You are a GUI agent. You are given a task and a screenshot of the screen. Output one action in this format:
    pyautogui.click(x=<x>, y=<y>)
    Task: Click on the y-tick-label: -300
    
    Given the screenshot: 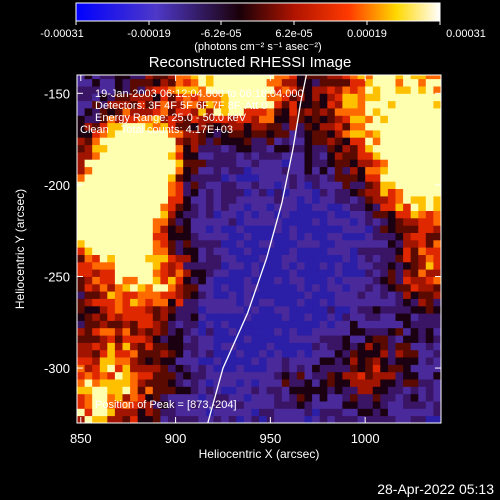 What is the action you would take?
    pyautogui.click(x=57, y=368)
    